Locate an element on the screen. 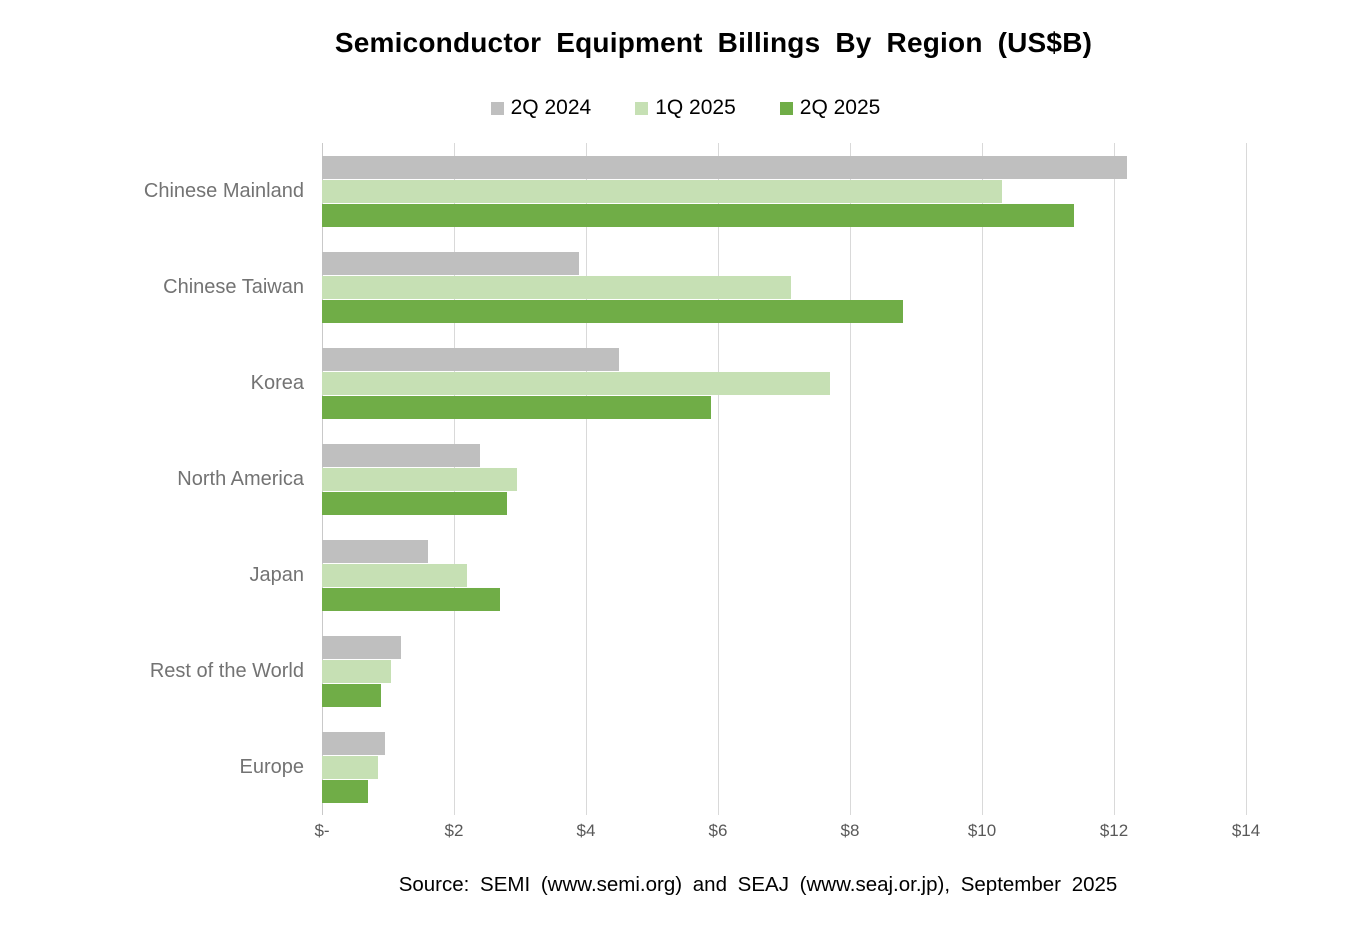 This screenshot has height=926, width=1371. legend-item-1q-2025: 1Q 2025 is located at coordinates (685, 108).